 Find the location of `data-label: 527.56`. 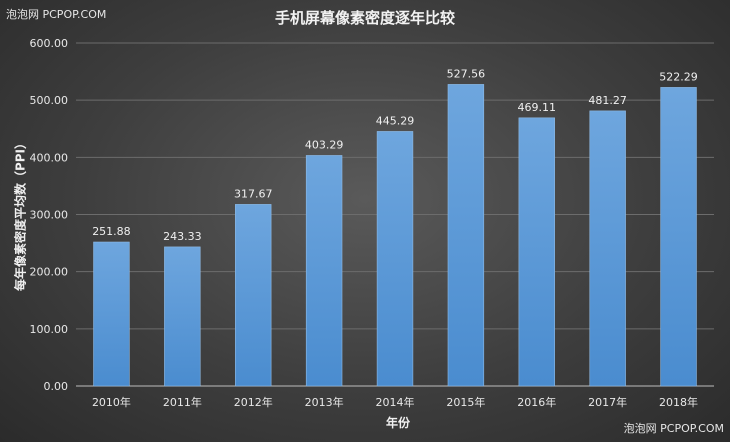

data-label: 527.56 is located at coordinates (466, 73).